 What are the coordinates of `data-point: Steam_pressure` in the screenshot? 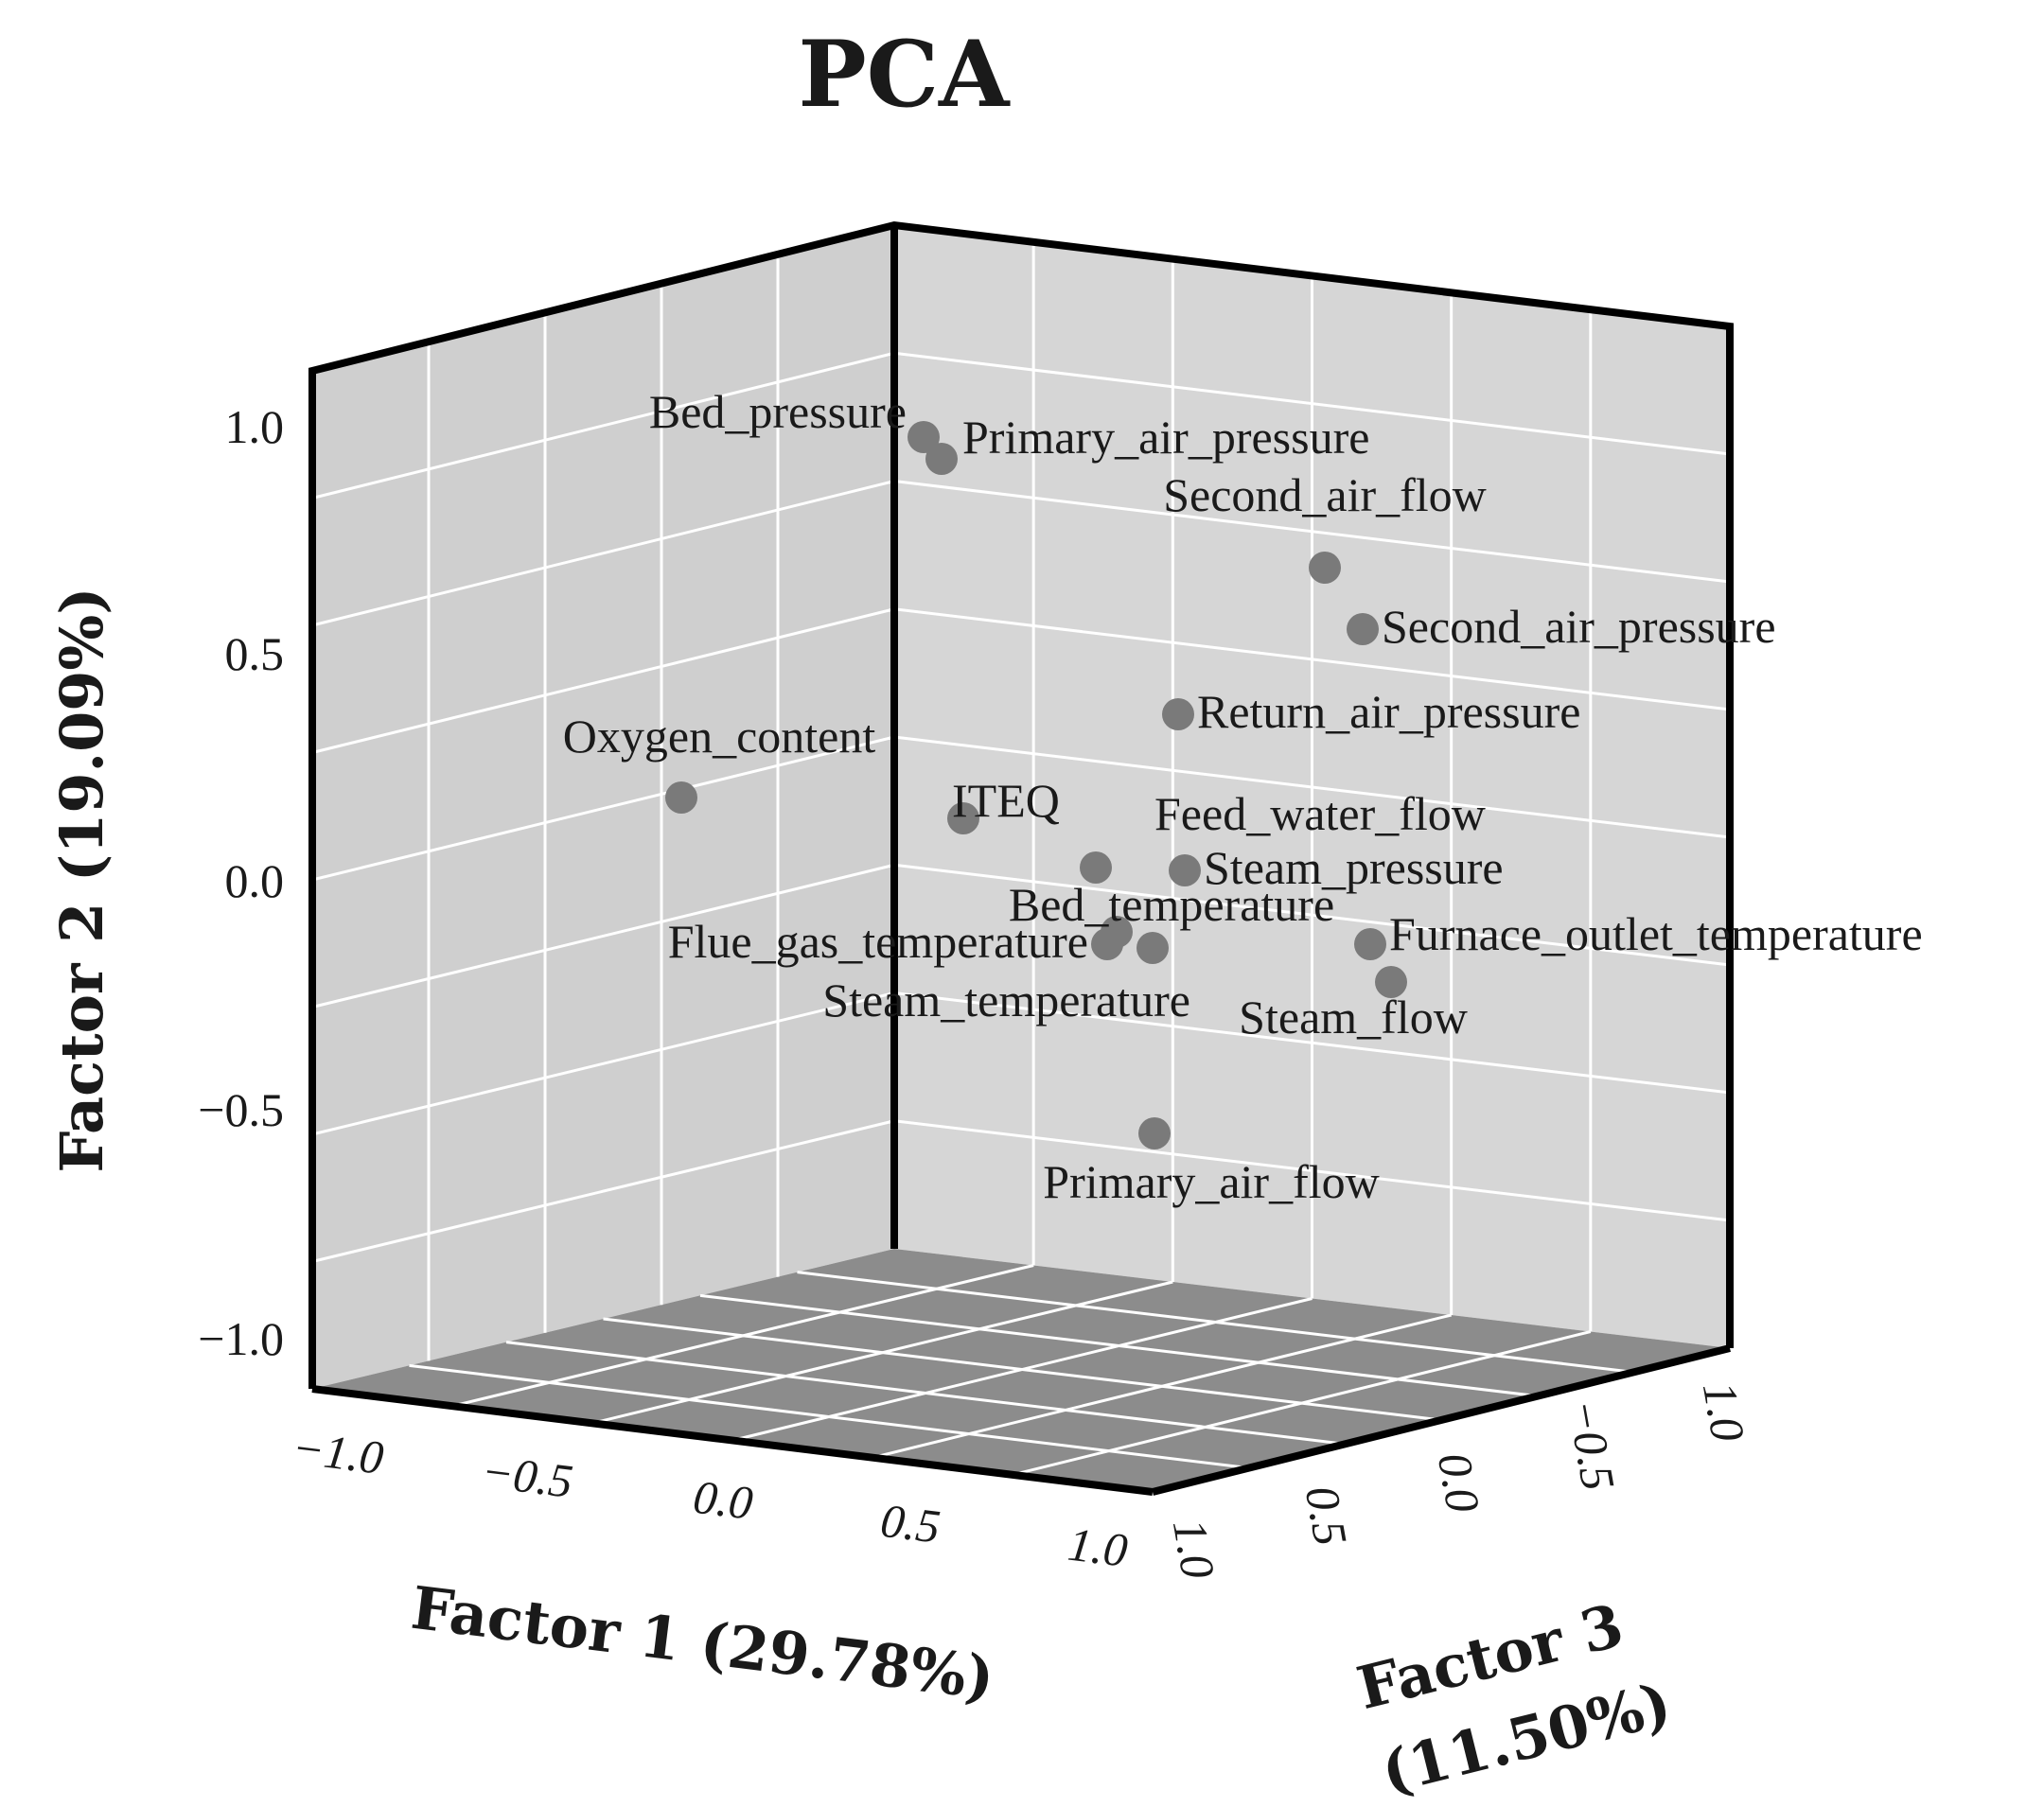 It's located at (1336, 867).